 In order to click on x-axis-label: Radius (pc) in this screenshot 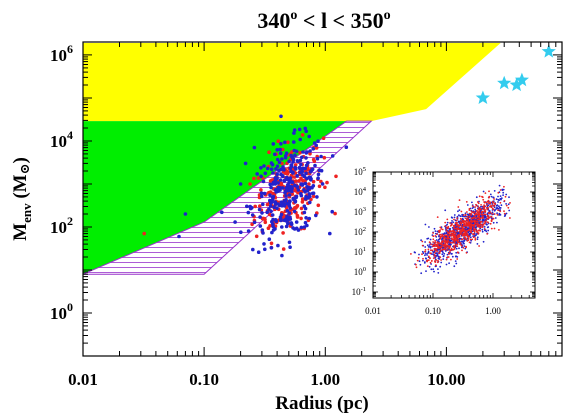, I will do `click(321, 403)`.